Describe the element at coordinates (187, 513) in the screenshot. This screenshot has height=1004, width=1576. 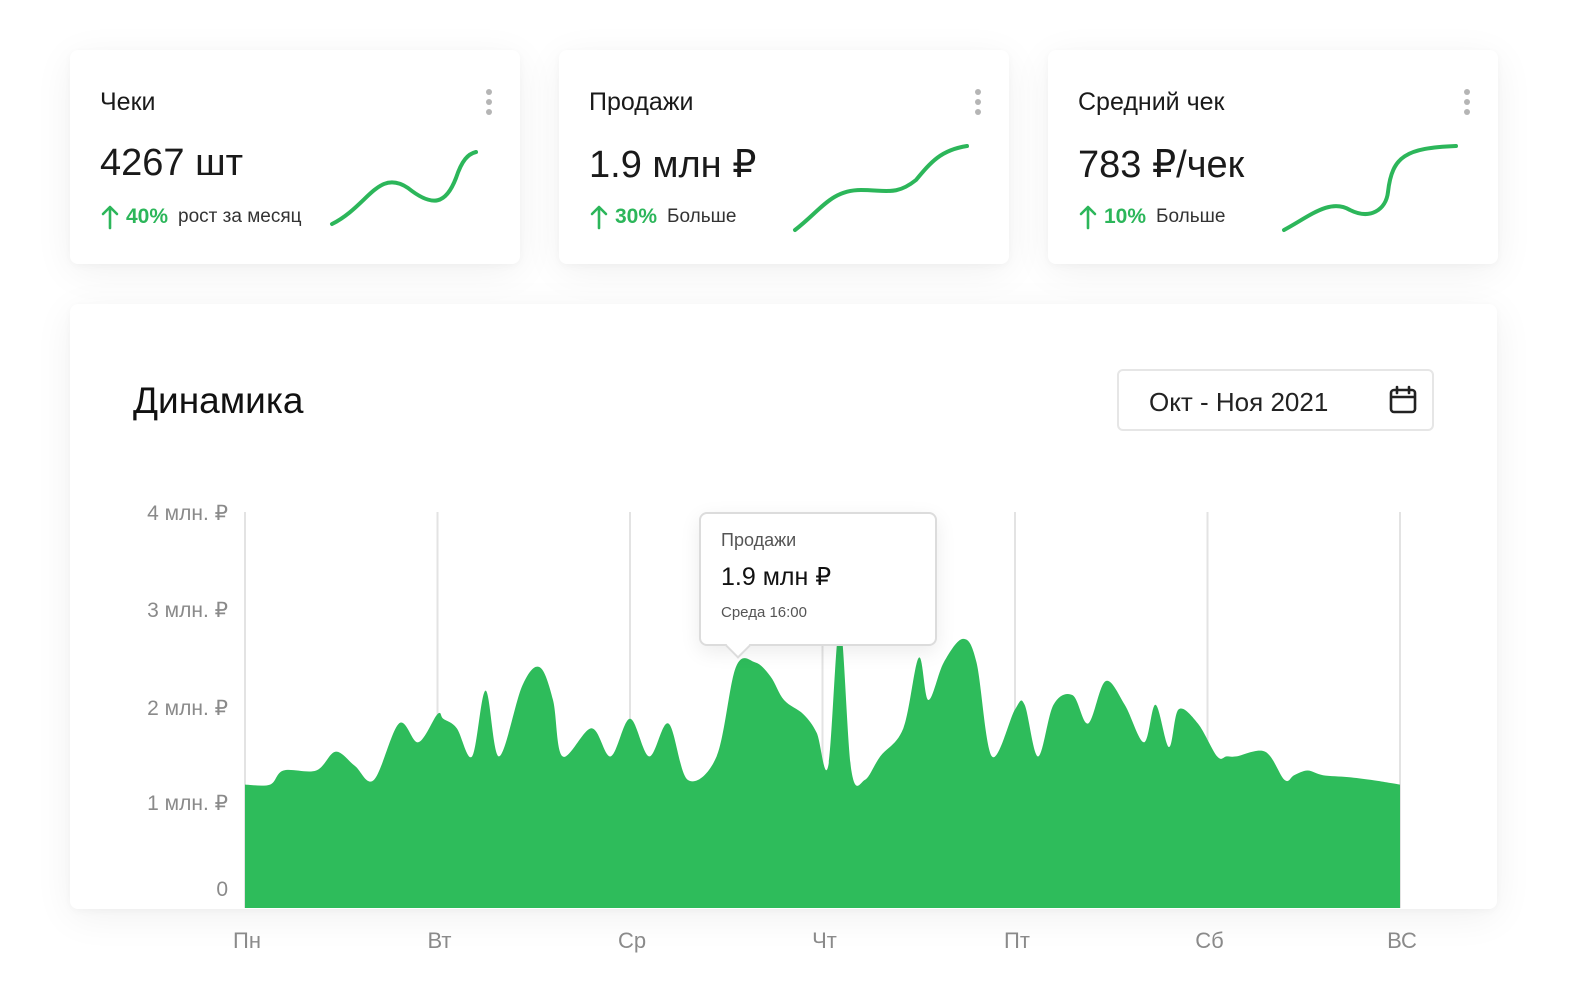
I see `y-tick-label: 4 млн. ₽` at that location.